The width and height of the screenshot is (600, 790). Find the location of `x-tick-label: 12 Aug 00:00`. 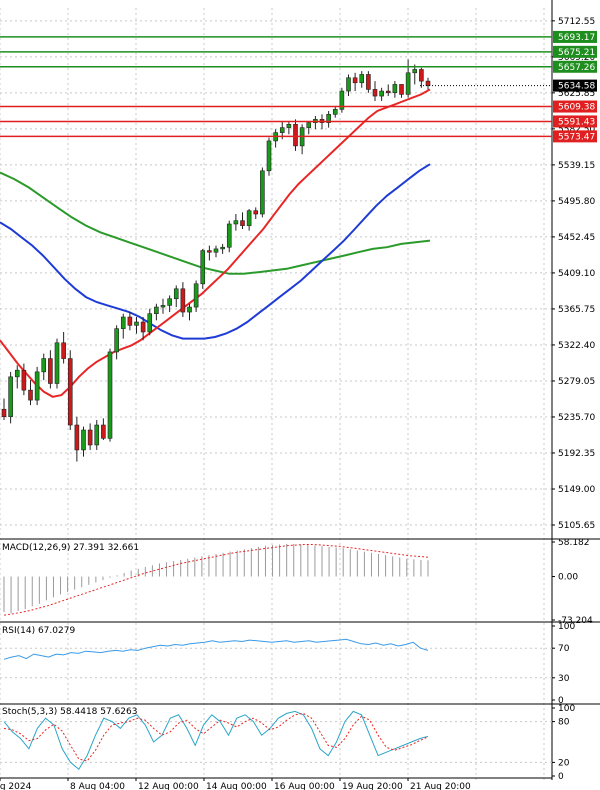

x-tick-label: 12 Aug 00:00 is located at coordinates (168, 786).